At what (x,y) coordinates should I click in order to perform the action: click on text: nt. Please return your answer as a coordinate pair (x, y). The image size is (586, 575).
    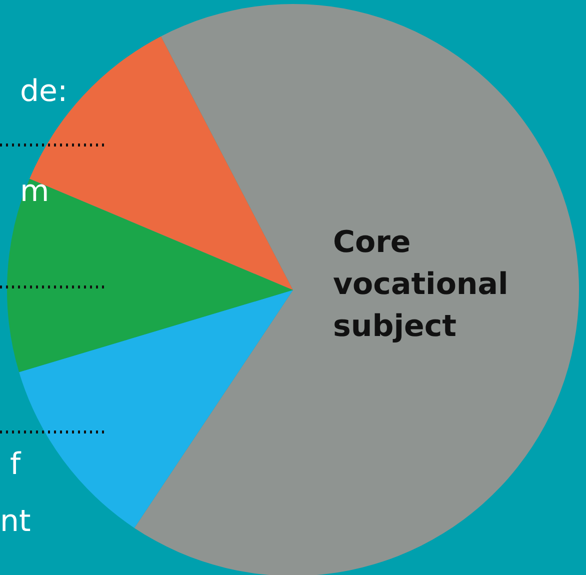
    Looking at the image, I should click on (16, 521).